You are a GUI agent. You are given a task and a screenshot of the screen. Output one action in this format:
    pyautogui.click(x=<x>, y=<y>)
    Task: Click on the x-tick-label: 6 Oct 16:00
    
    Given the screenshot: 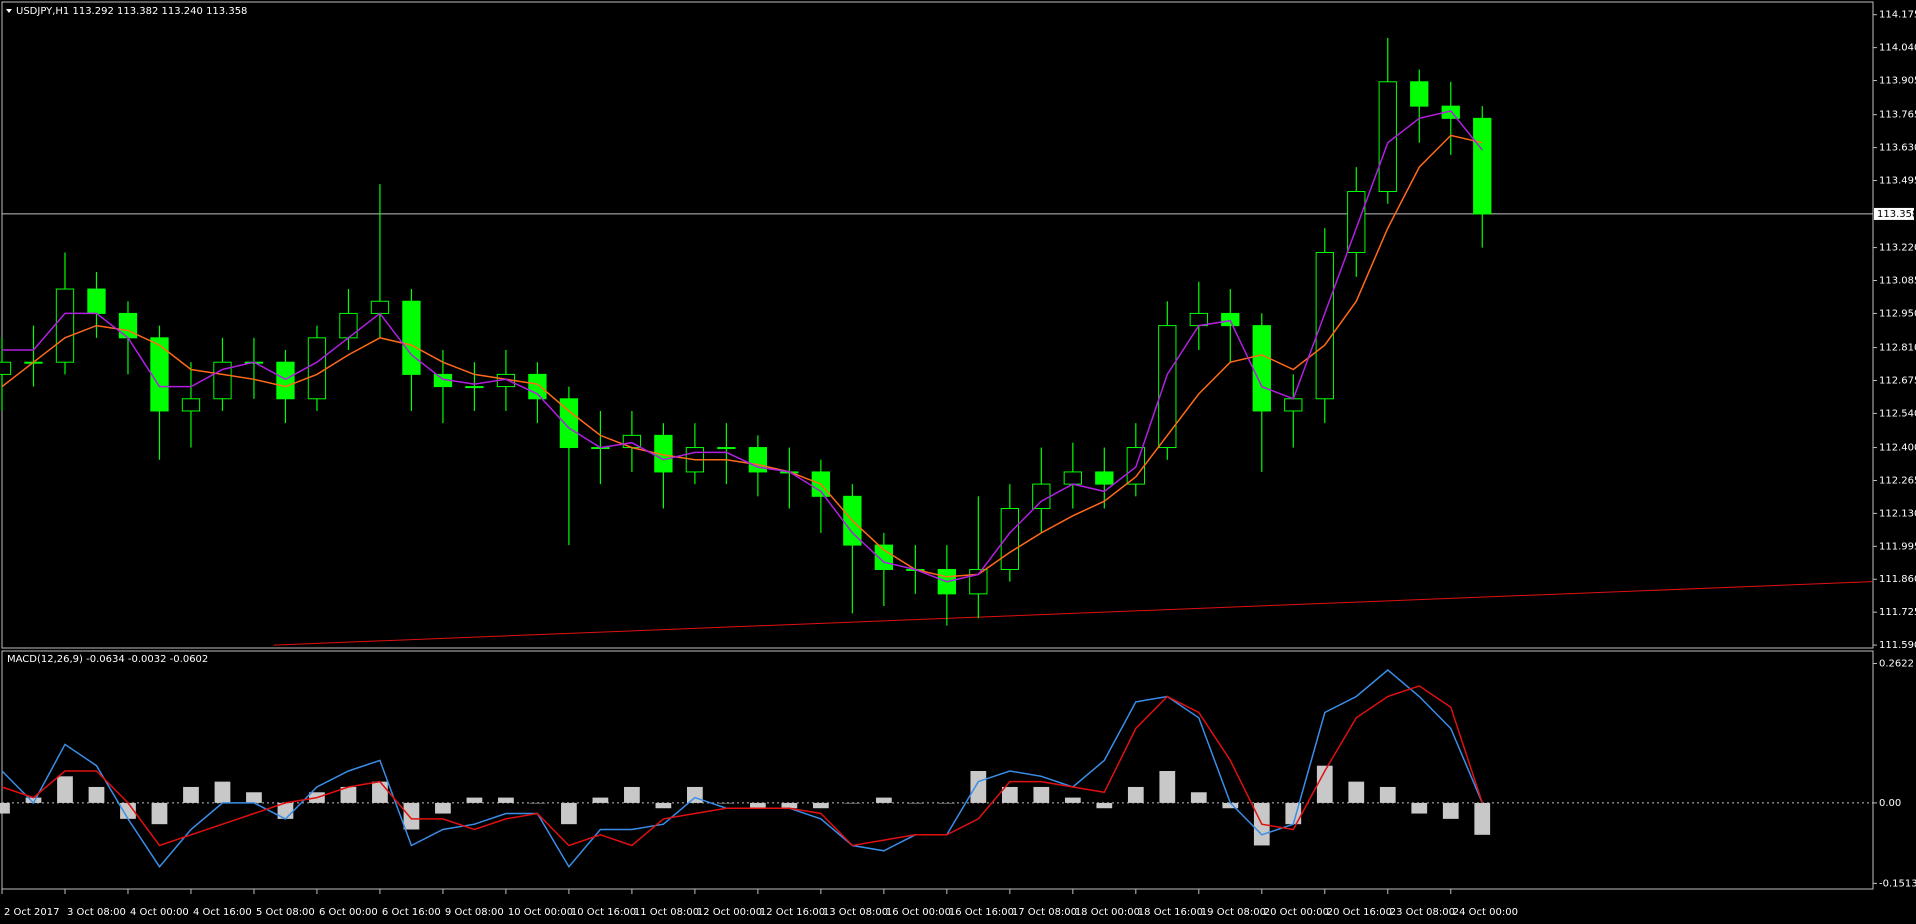 What is the action you would take?
    pyautogui.click(x=411, y=912)
    